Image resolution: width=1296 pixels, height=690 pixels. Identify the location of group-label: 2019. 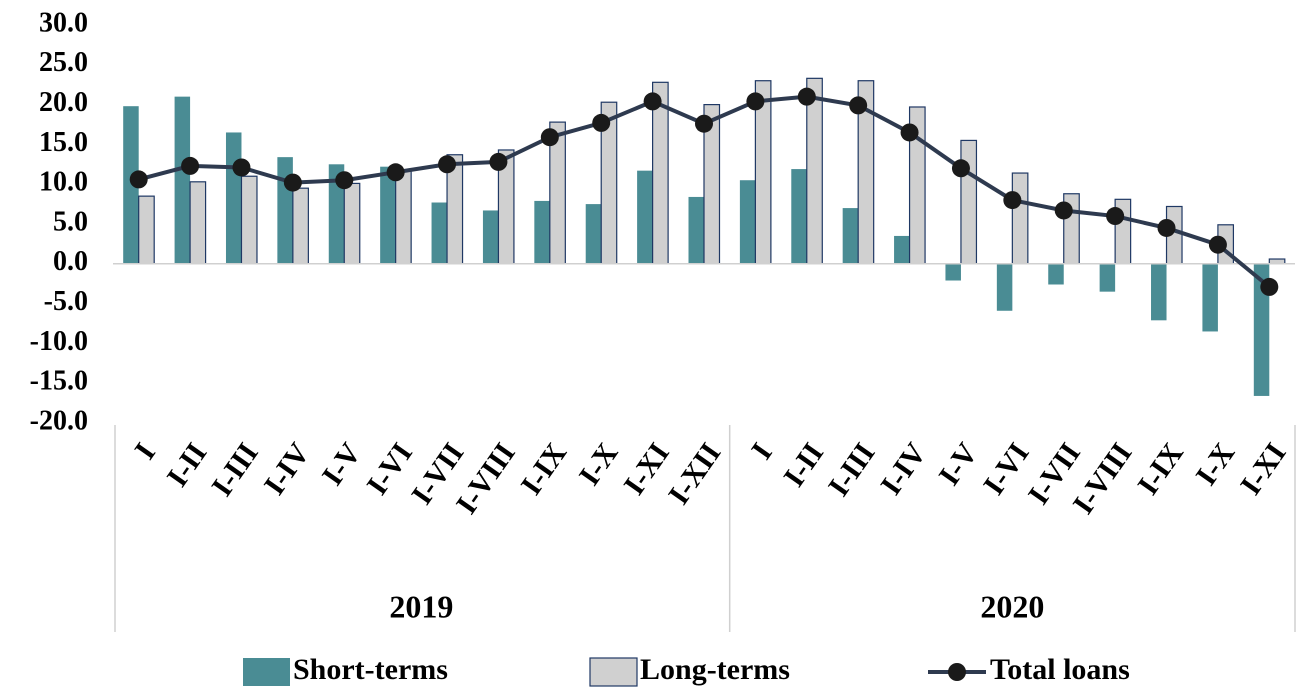
(421, 606).